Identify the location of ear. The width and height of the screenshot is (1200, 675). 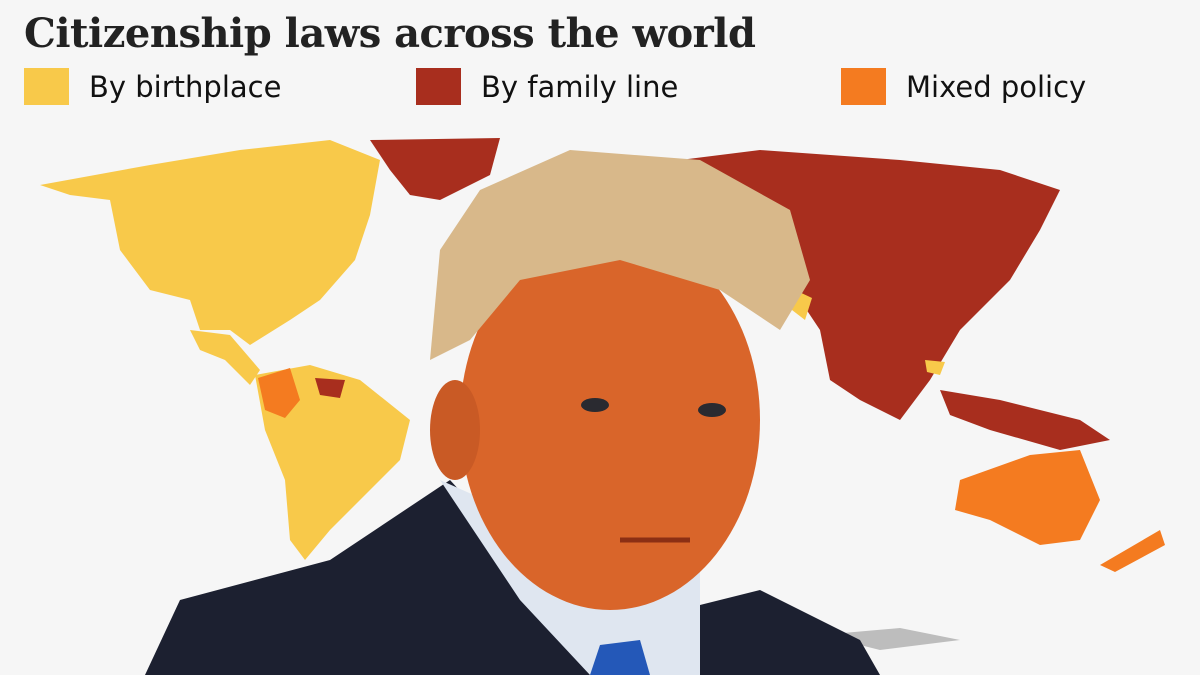
(455, 430).